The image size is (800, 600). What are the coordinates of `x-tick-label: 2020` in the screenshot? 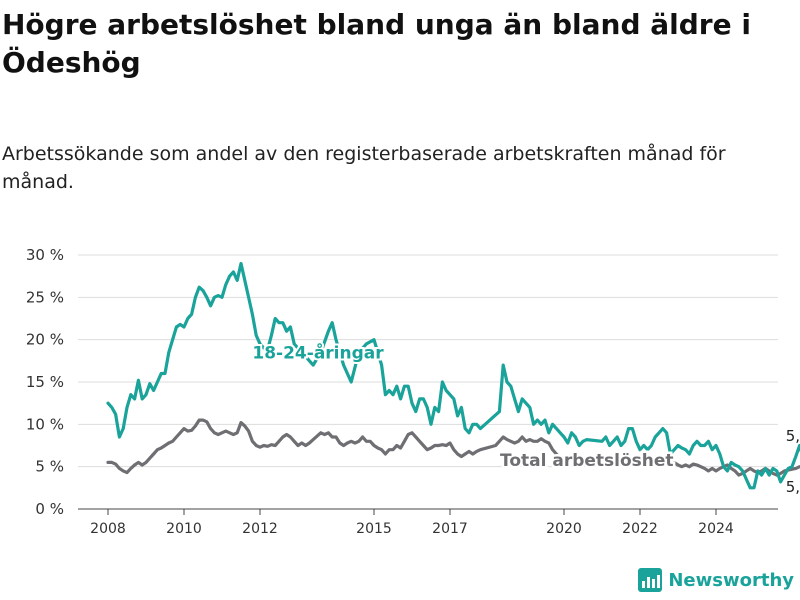 It's located at (564, 529).